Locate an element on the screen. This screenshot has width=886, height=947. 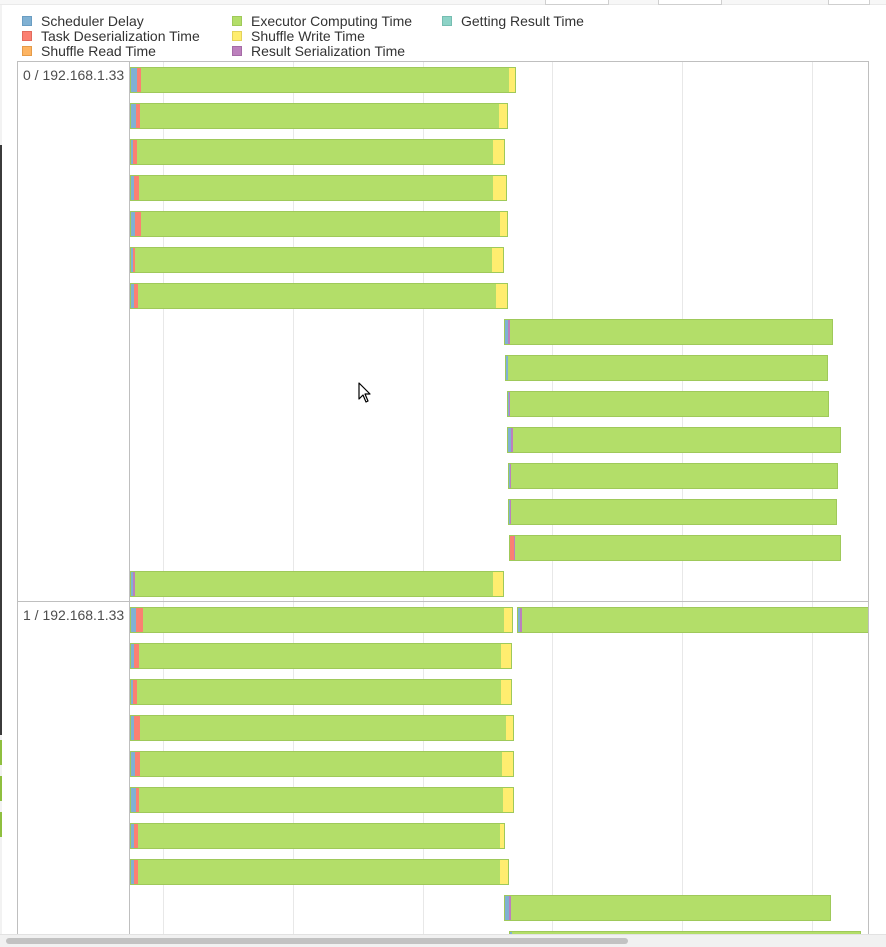
legend-item-result-serialization: Result Serialization Time is located at coordinates (318, 51).